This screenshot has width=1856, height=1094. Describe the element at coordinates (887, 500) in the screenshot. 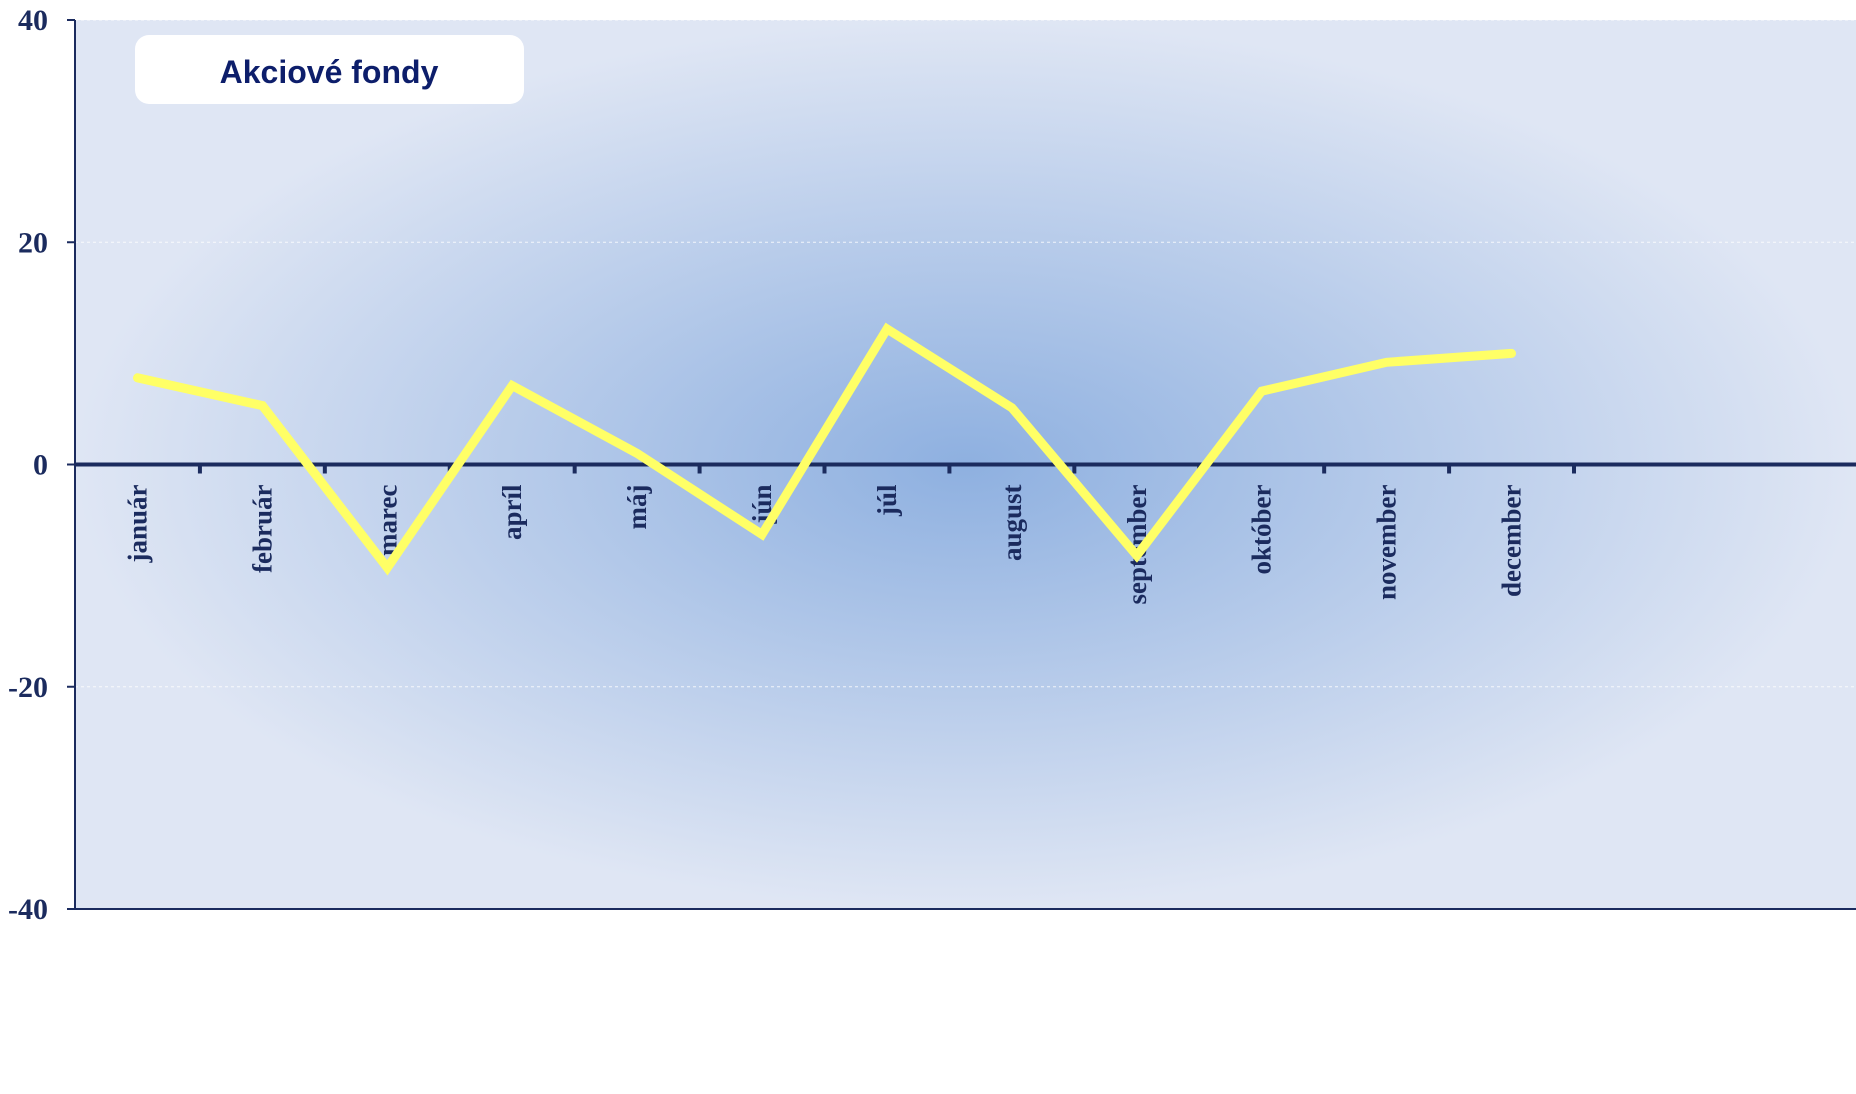

I see `x-category-label: júl` at that location.